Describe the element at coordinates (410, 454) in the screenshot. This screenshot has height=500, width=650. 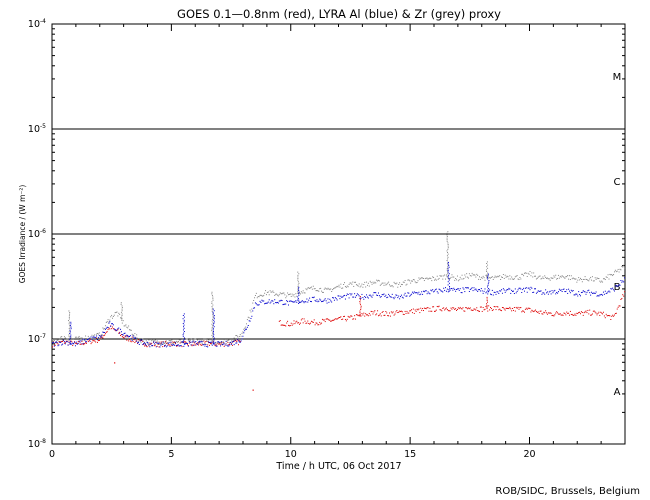
I see `x-tick-label: 15` at that location.